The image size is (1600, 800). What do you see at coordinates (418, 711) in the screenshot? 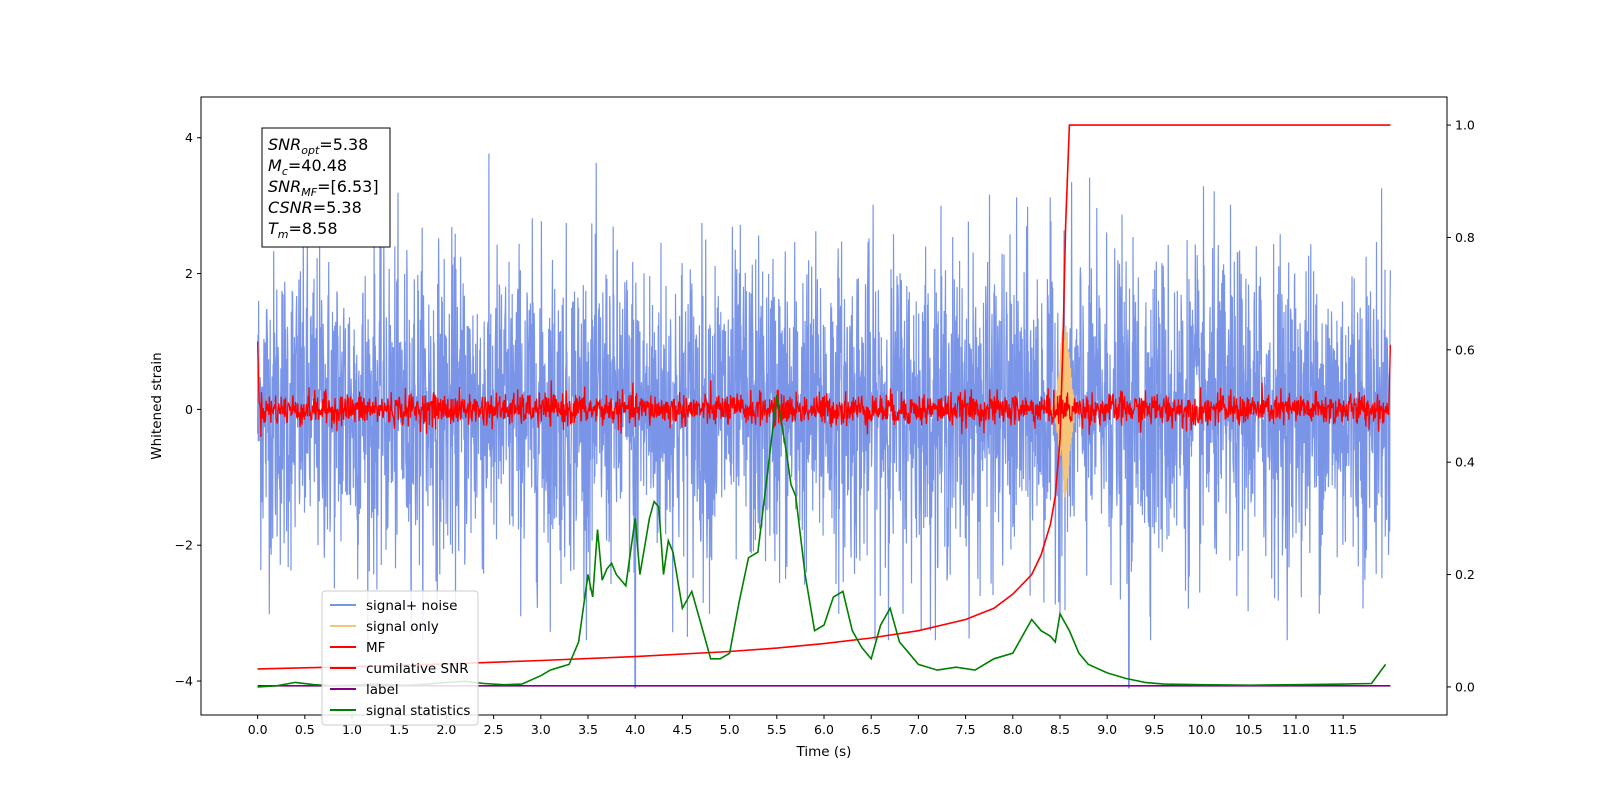
I see `legend-label: signal statistics` at bounding box center [418, 711].